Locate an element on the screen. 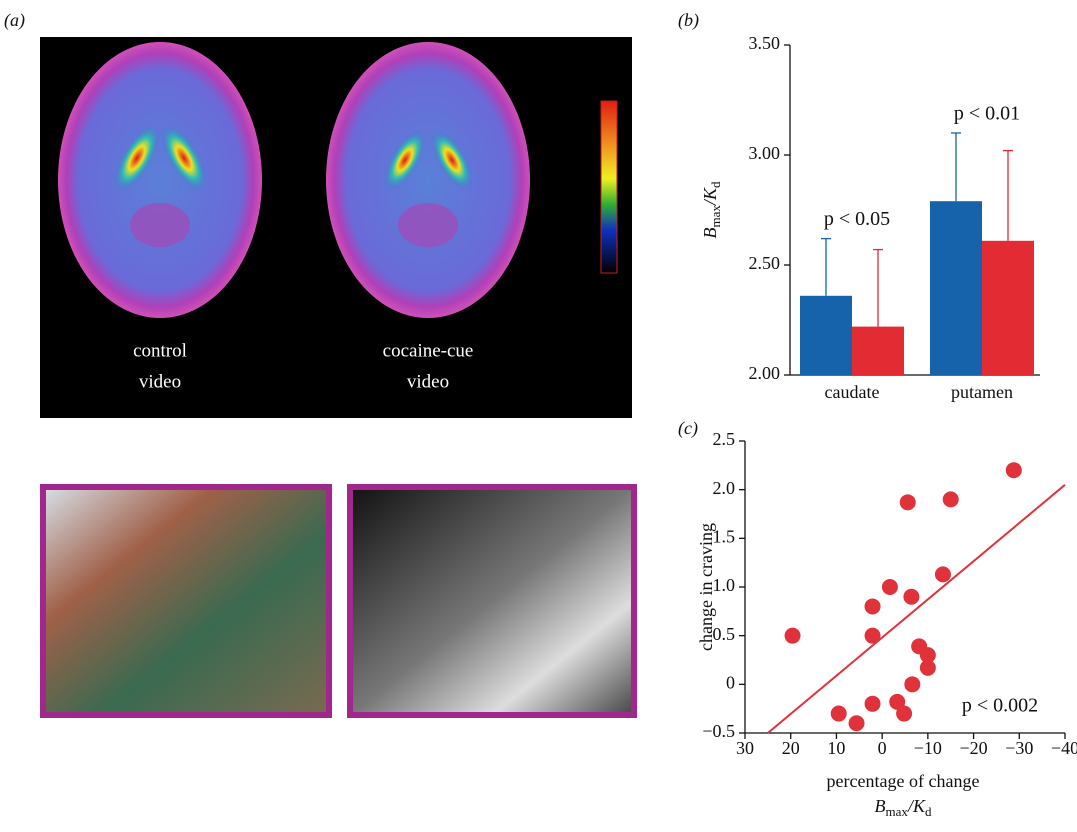 The image size is (1077, 832). x-axis-label: percentage of change is located at coordinates (903, 781).